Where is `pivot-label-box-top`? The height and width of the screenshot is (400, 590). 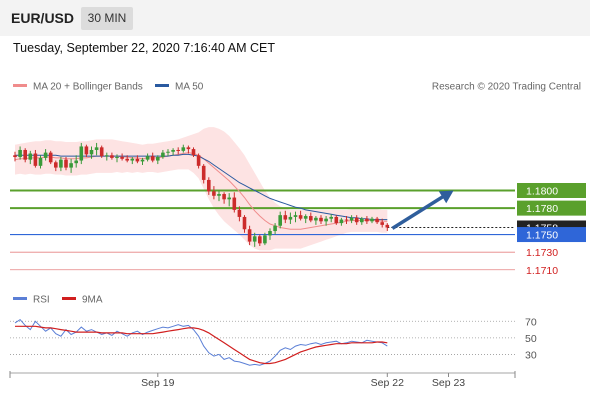 pivot-label-box-top is located at coordinates (551, 234).